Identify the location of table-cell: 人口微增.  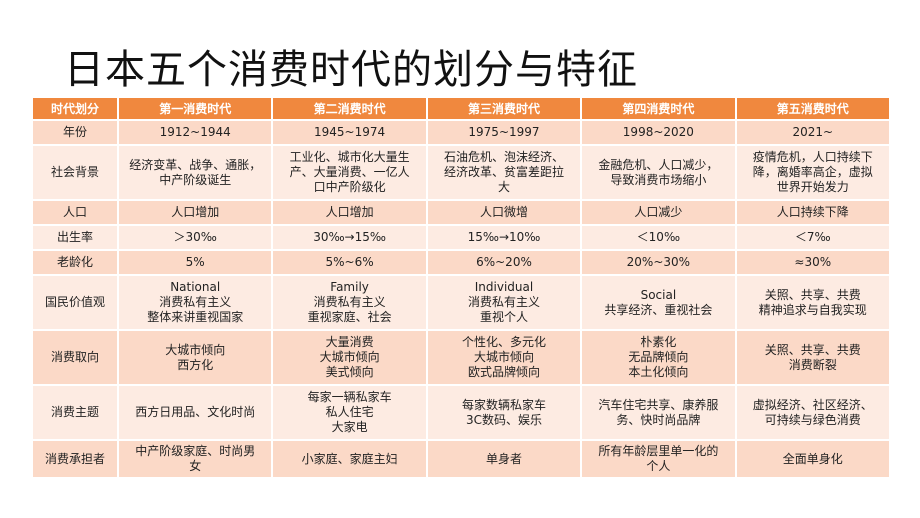
(504, 212).